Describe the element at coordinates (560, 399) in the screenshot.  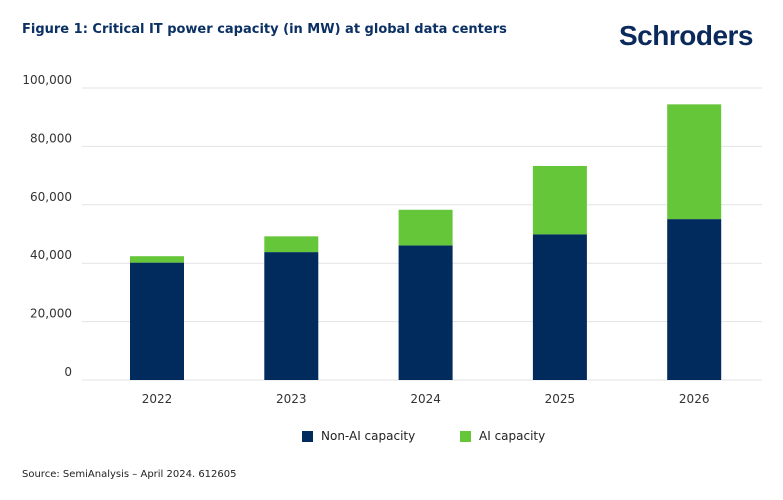
I see `x-tick-label: 2025` at that location.